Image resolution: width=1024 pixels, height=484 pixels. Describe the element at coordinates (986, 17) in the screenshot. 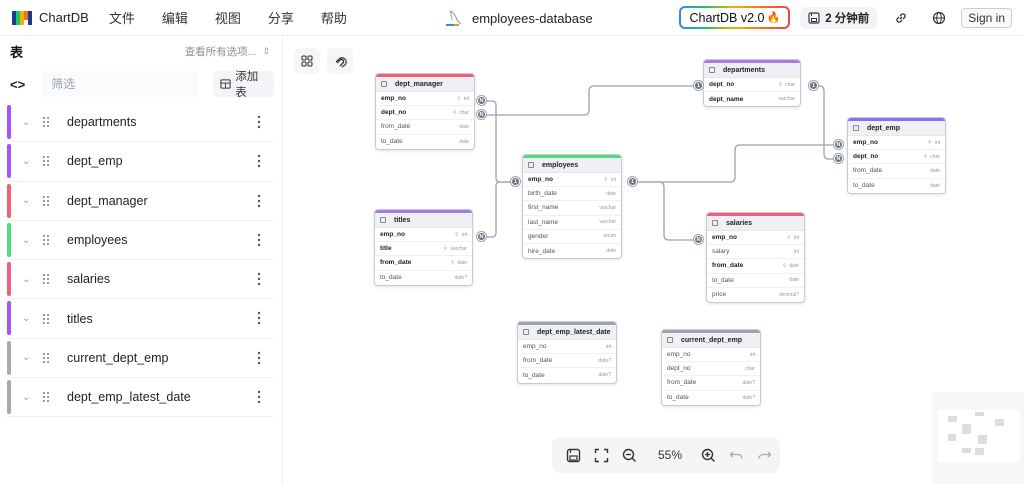

I see `sign-in-button: Sign in` at that location.